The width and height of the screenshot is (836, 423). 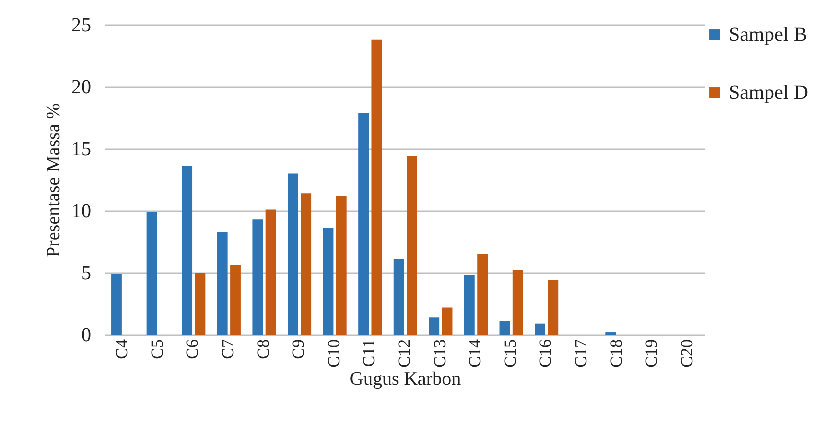 I want to click on x-tick-label: C18, so click(x=616, y=354).